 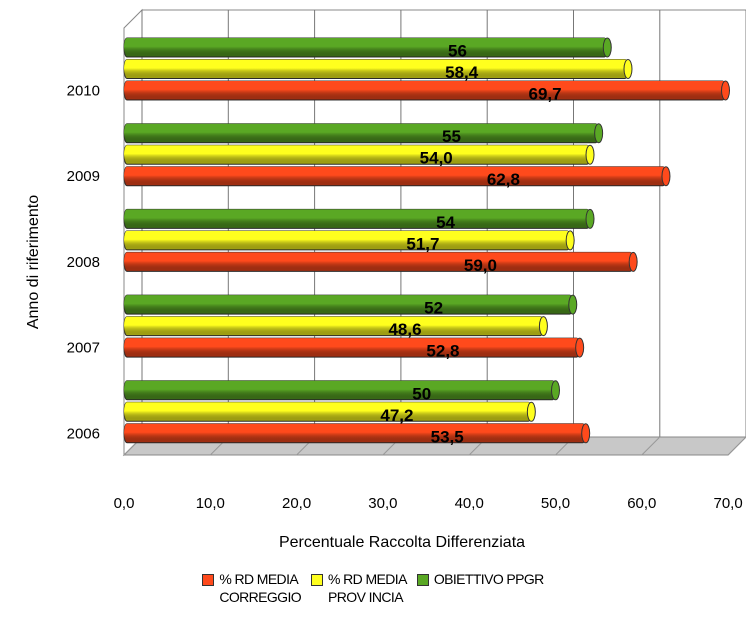 What do you see at coordinates (83, 91) in the screenshot?
I see `y-tick-label: 2010` at bounding box center [83, 91].